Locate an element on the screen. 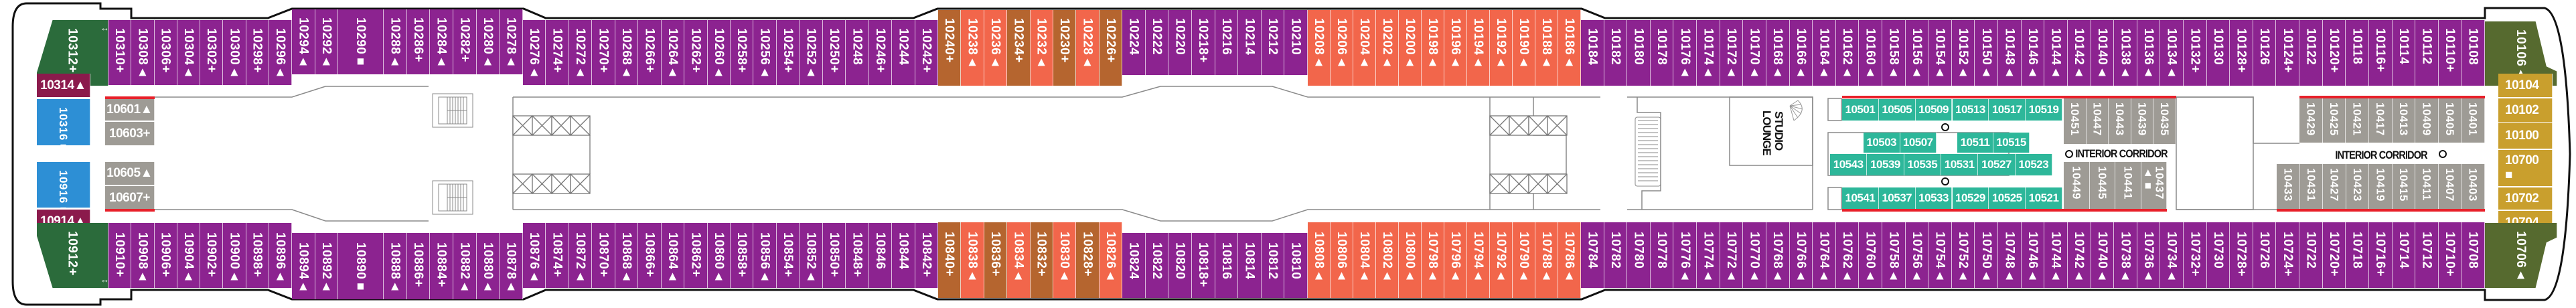 Image resolution: width=2576 pixels, height=308 pixels. cabin: 10210 is located at coordinates (1296, 42).